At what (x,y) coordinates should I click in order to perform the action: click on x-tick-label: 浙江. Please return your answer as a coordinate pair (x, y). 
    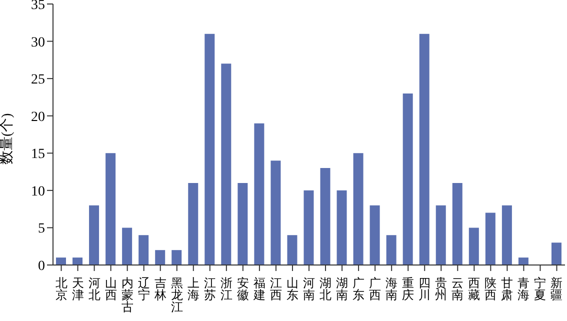
    Looking at the image, I should click on (226, 289).